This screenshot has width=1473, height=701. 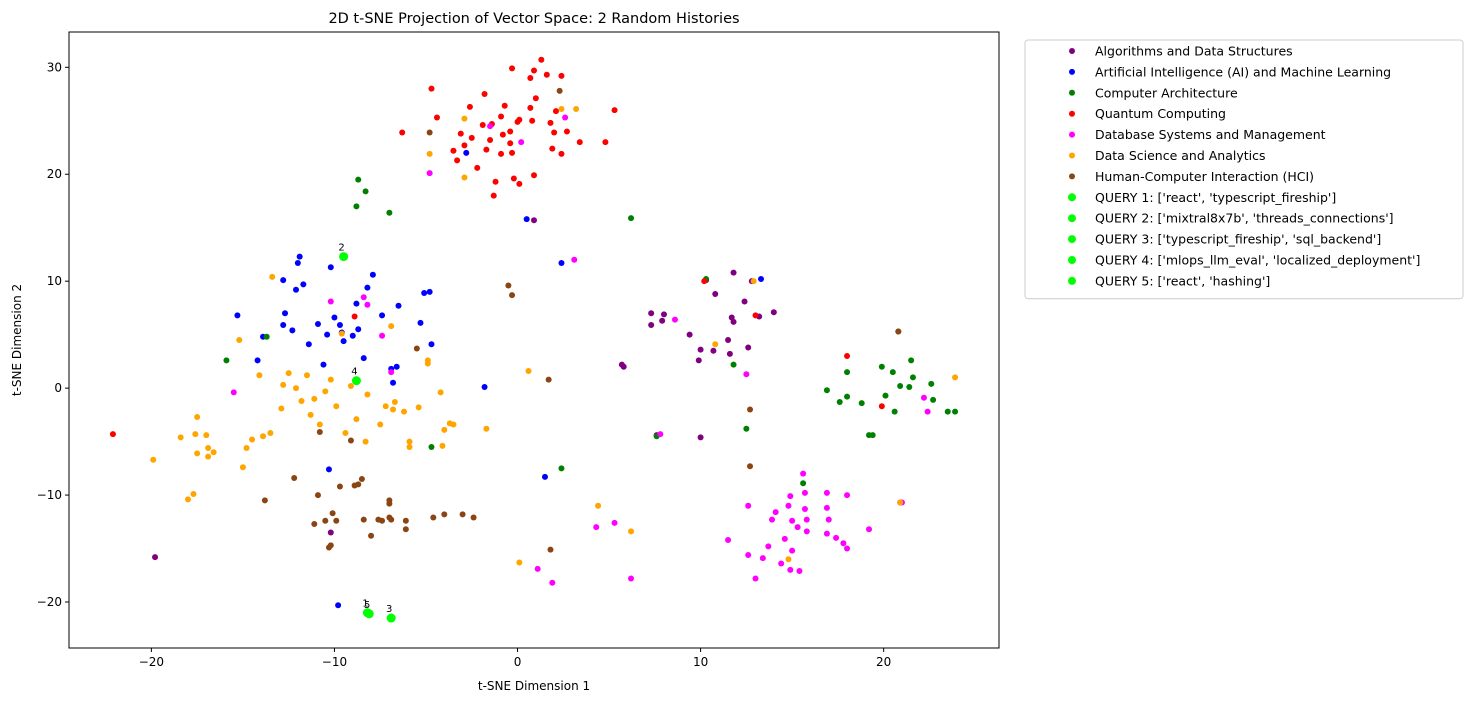 What do you see at coordinates (54, 174) in the screenshot?
I see `y-tick-label: 20` at bounding box center [54, 174].